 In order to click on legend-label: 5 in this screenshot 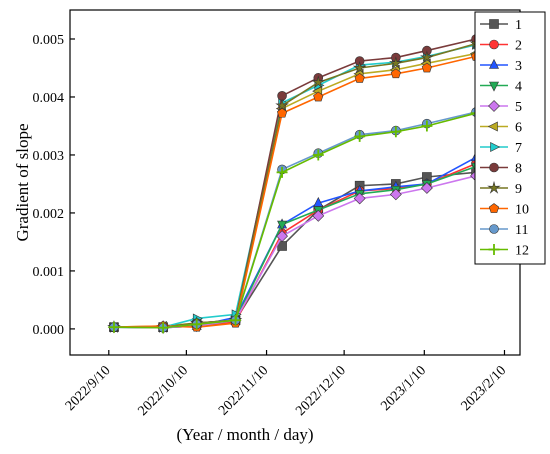, I will do `click(518, 107)`.